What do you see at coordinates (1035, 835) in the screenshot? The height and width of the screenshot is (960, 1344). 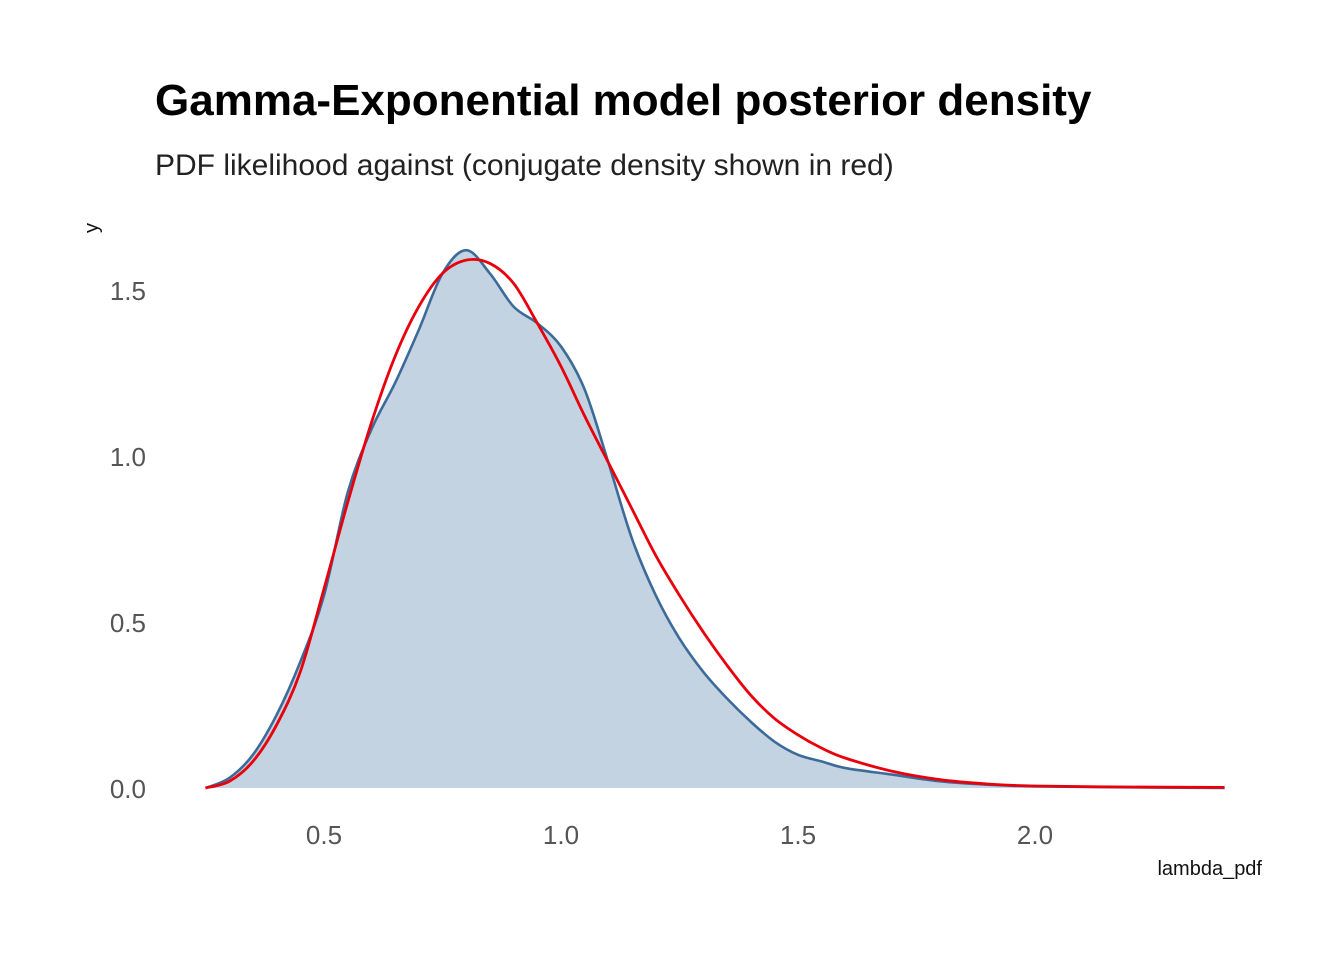 I see `x-tick-label: 2.0` at bounding box center [1035, 835].